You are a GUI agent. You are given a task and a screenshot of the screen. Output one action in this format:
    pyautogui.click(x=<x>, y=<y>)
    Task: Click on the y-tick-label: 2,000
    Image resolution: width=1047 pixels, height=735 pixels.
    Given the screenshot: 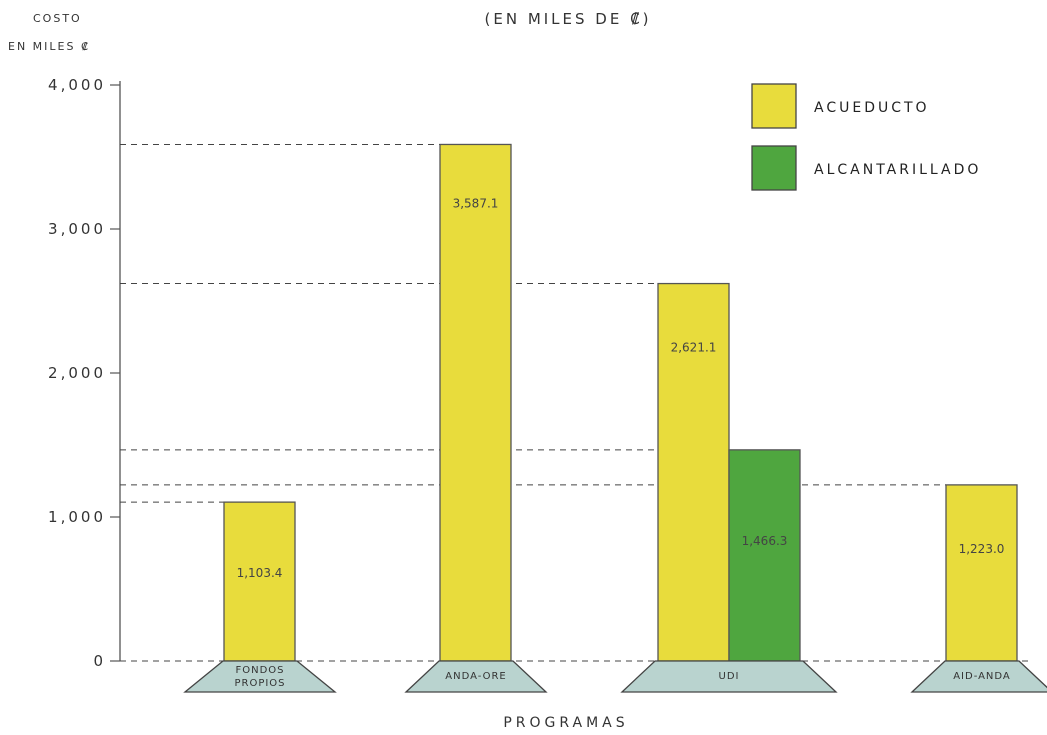 What is the action you would take?
    pyautogui.click(x=77, y=373)
    